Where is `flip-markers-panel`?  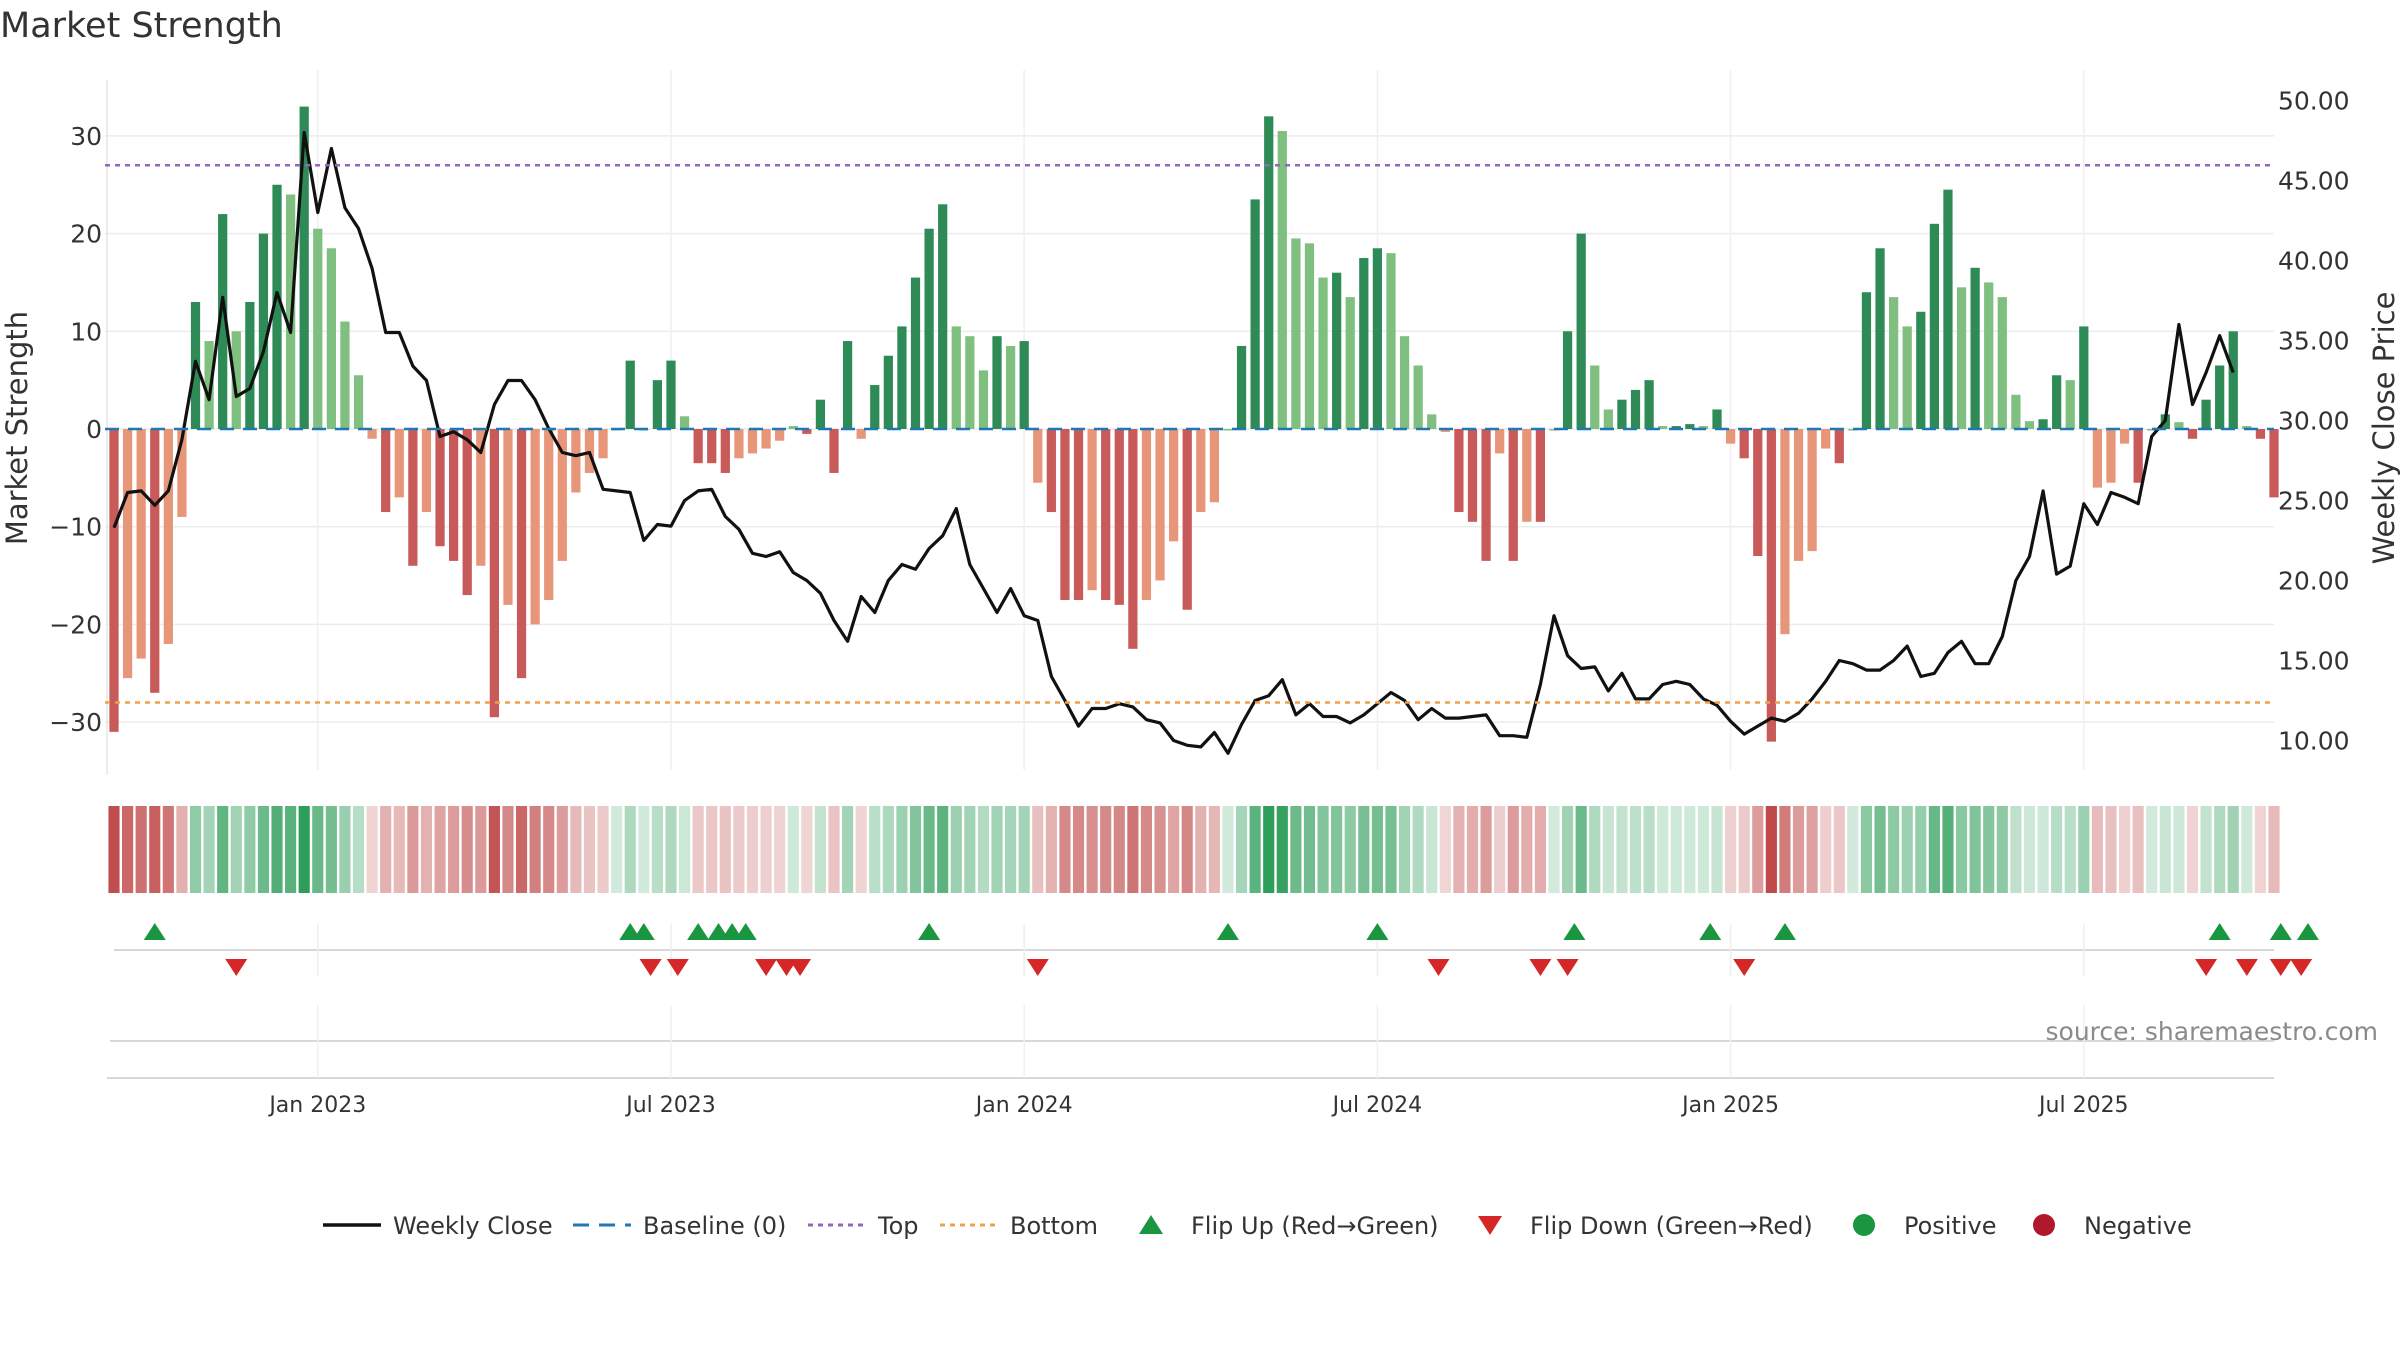
flip-markers-panel is located at coordinates (1216, 949).